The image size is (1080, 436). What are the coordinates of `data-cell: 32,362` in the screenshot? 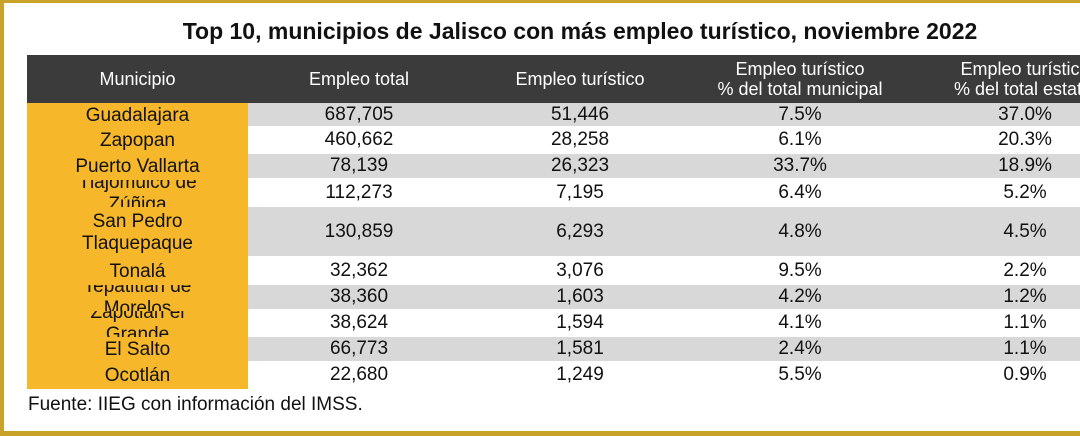 It's located at (359, 271).